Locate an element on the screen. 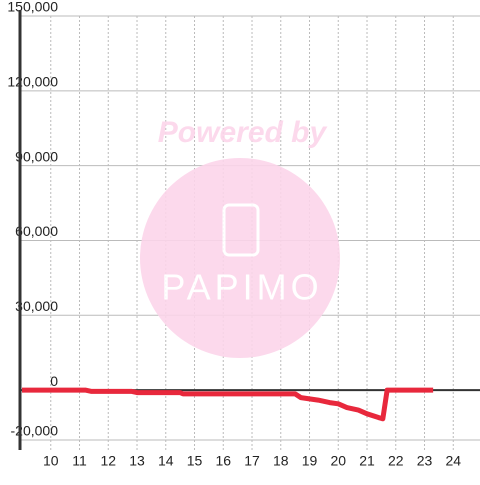 Image resolution: width=480 pixels, height=485 pixels. watermark-brand: PAPIMO is located at coordinates (241, 287).